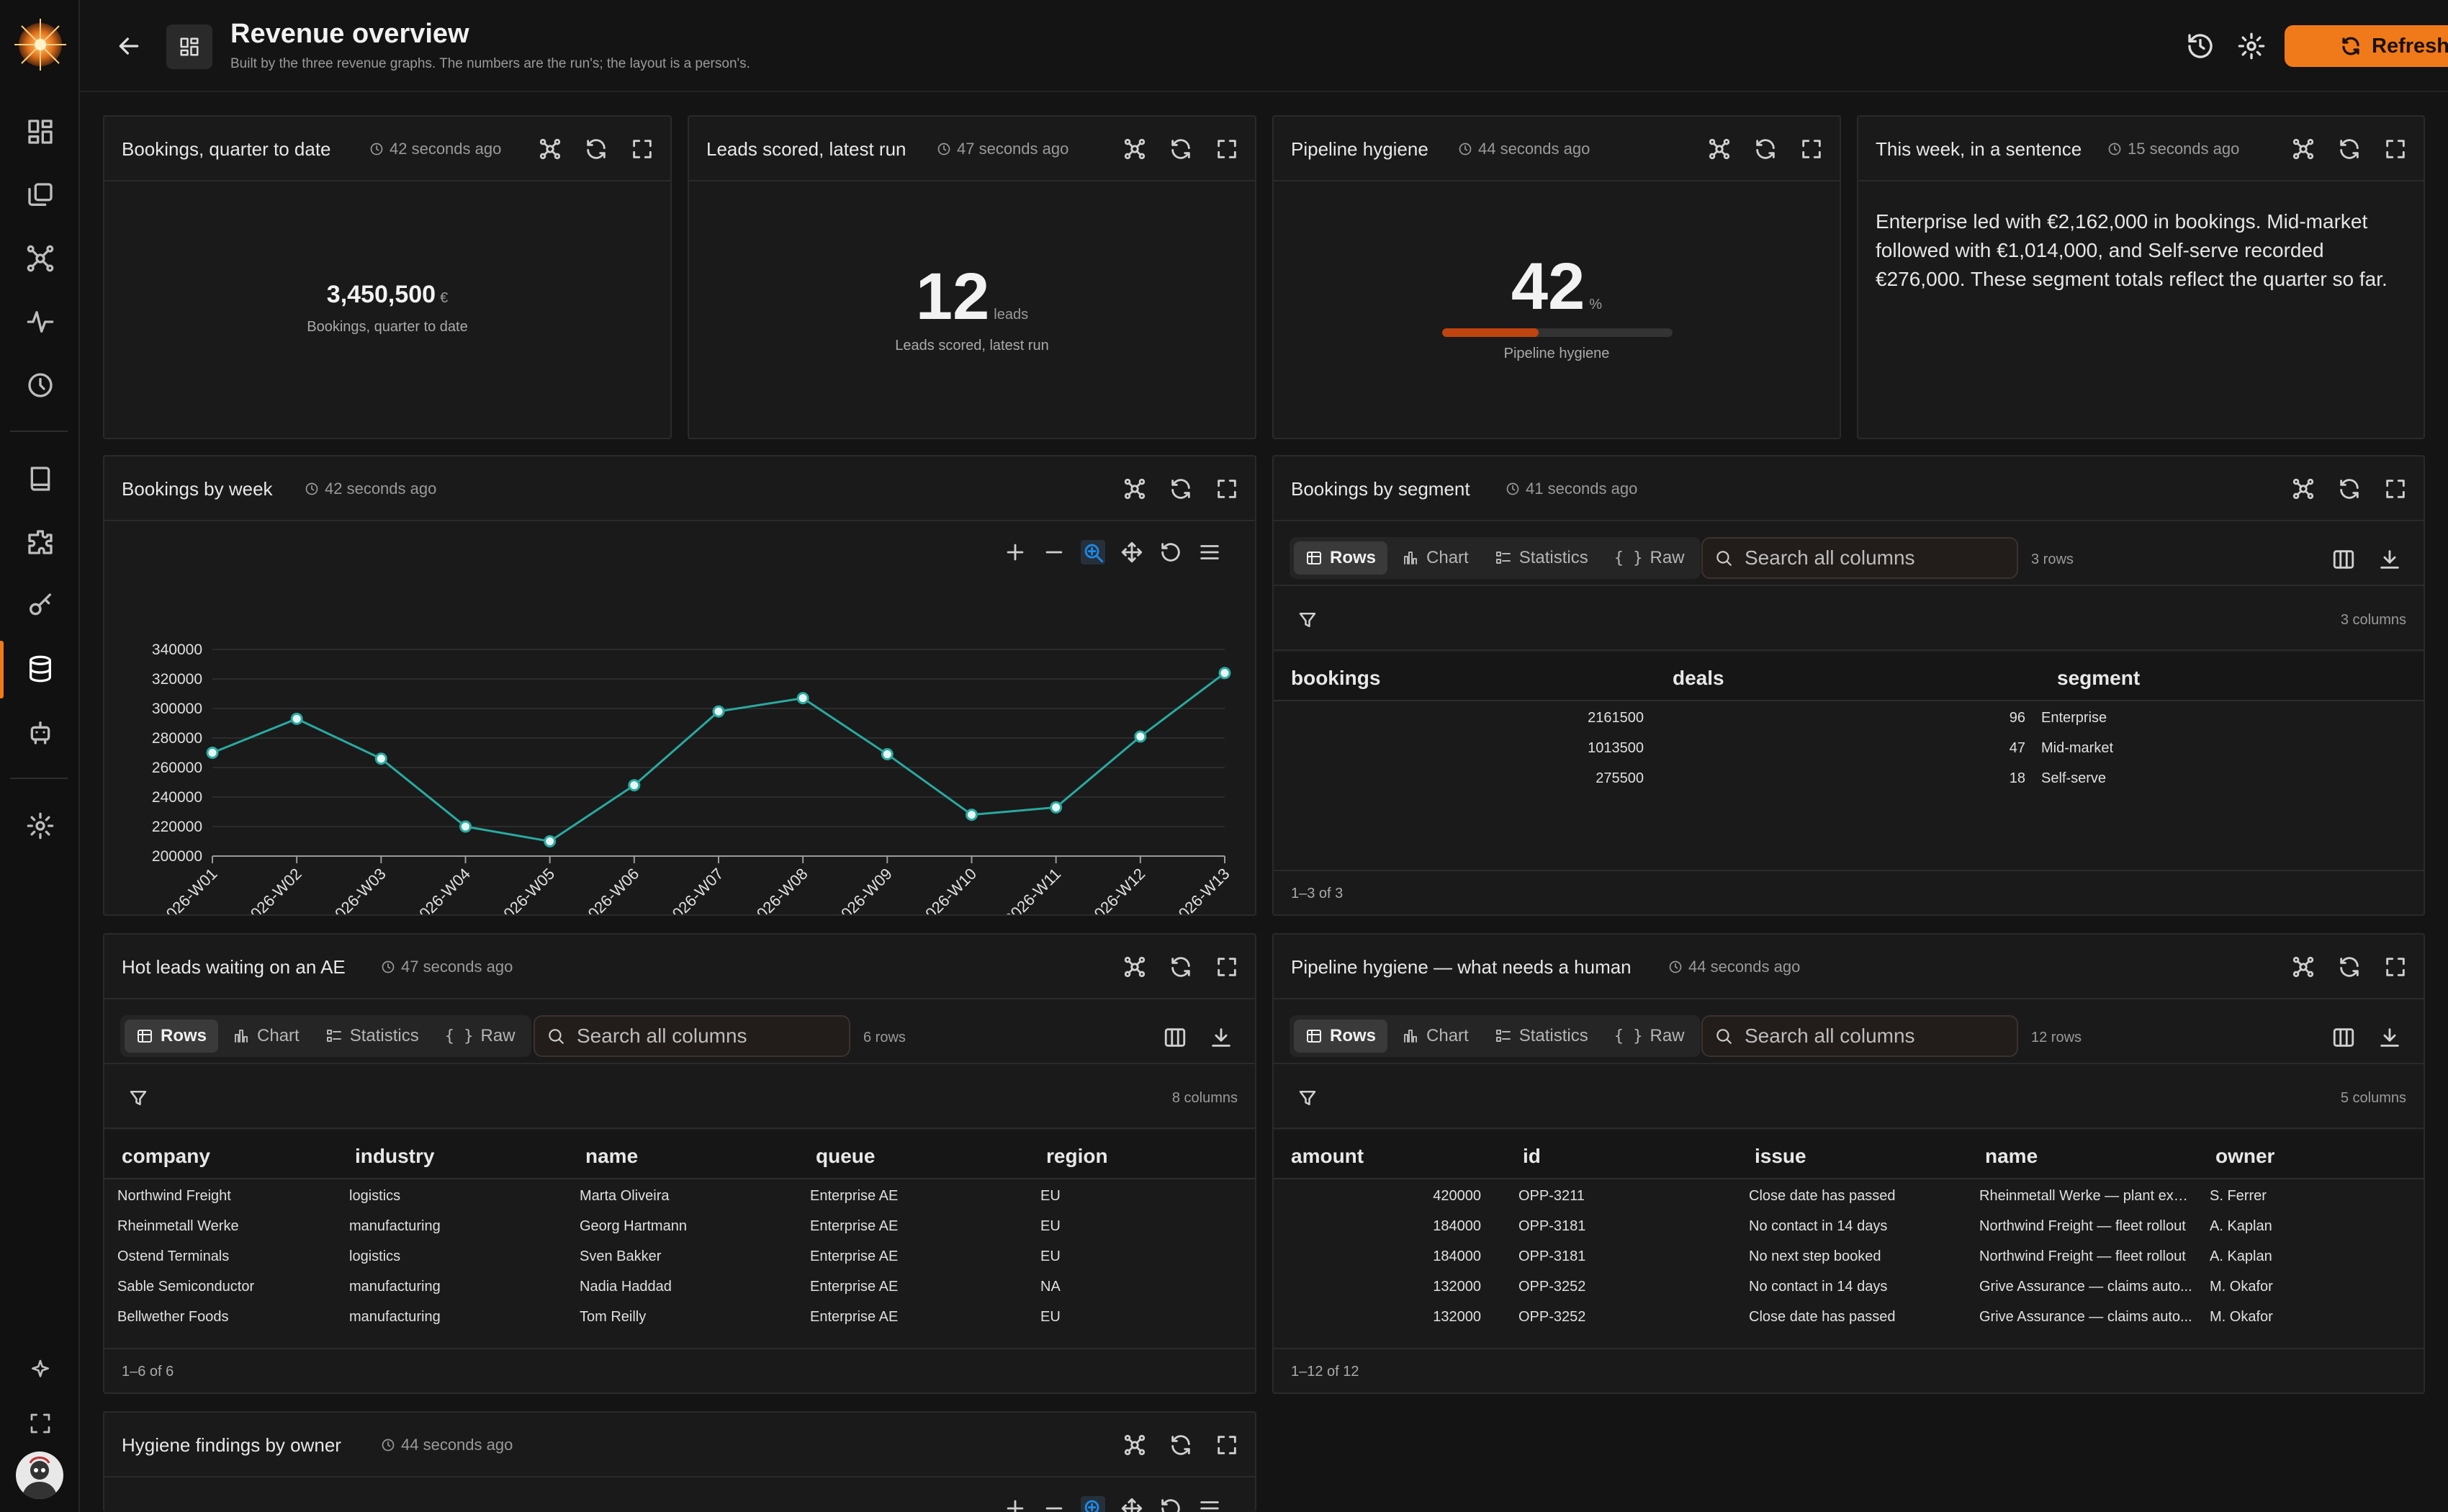 This screenshot has height=1512, width=2448. What do you see at coordinates (1077, 1156) in the screenshot?
I see `column-header: region` at bounding box center [1077, 1156].